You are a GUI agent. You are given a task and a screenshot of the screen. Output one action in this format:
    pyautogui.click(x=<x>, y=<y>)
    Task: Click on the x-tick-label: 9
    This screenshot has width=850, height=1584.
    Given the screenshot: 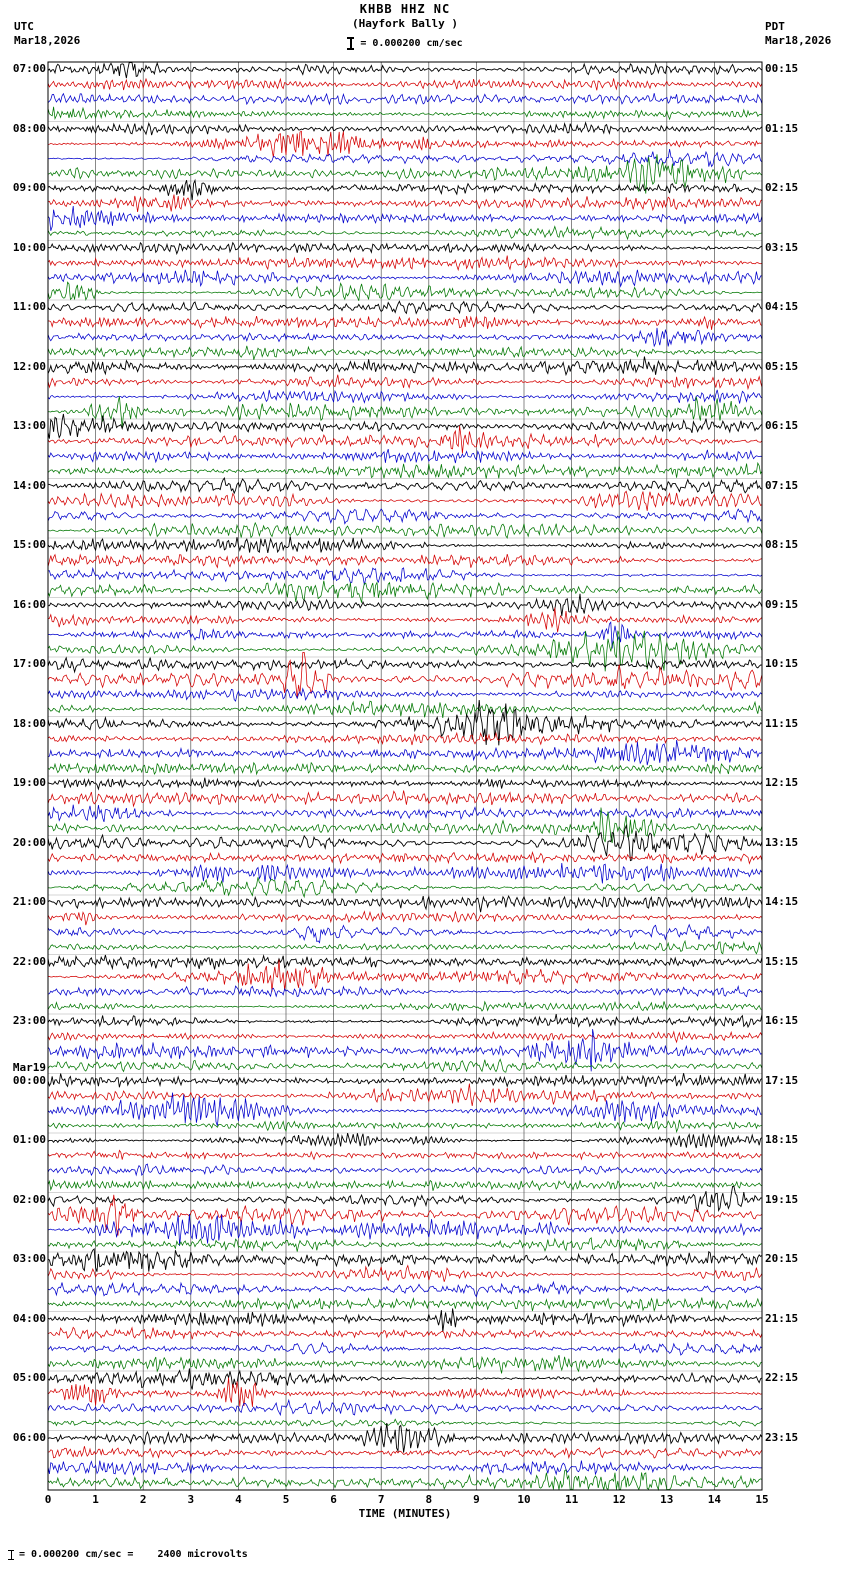 What is the action you would take?
    pyautogui.click(x=476, y=1499)
    